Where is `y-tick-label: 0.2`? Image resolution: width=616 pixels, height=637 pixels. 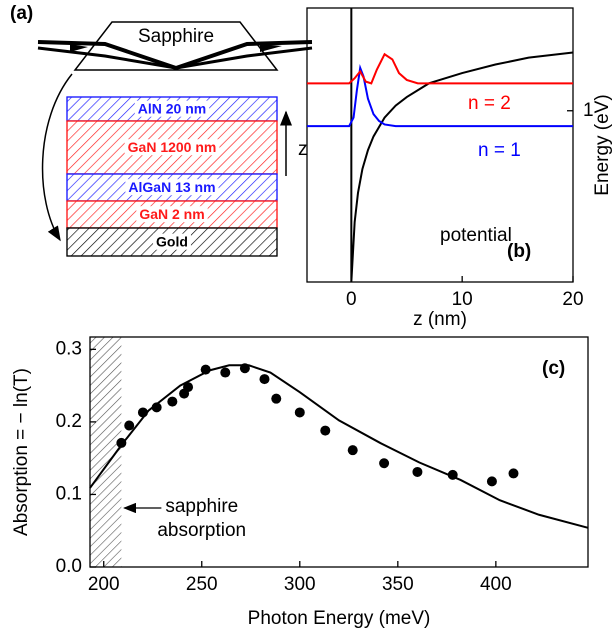 y-tick-label: 0.2 is located at coordinates (69, 421).